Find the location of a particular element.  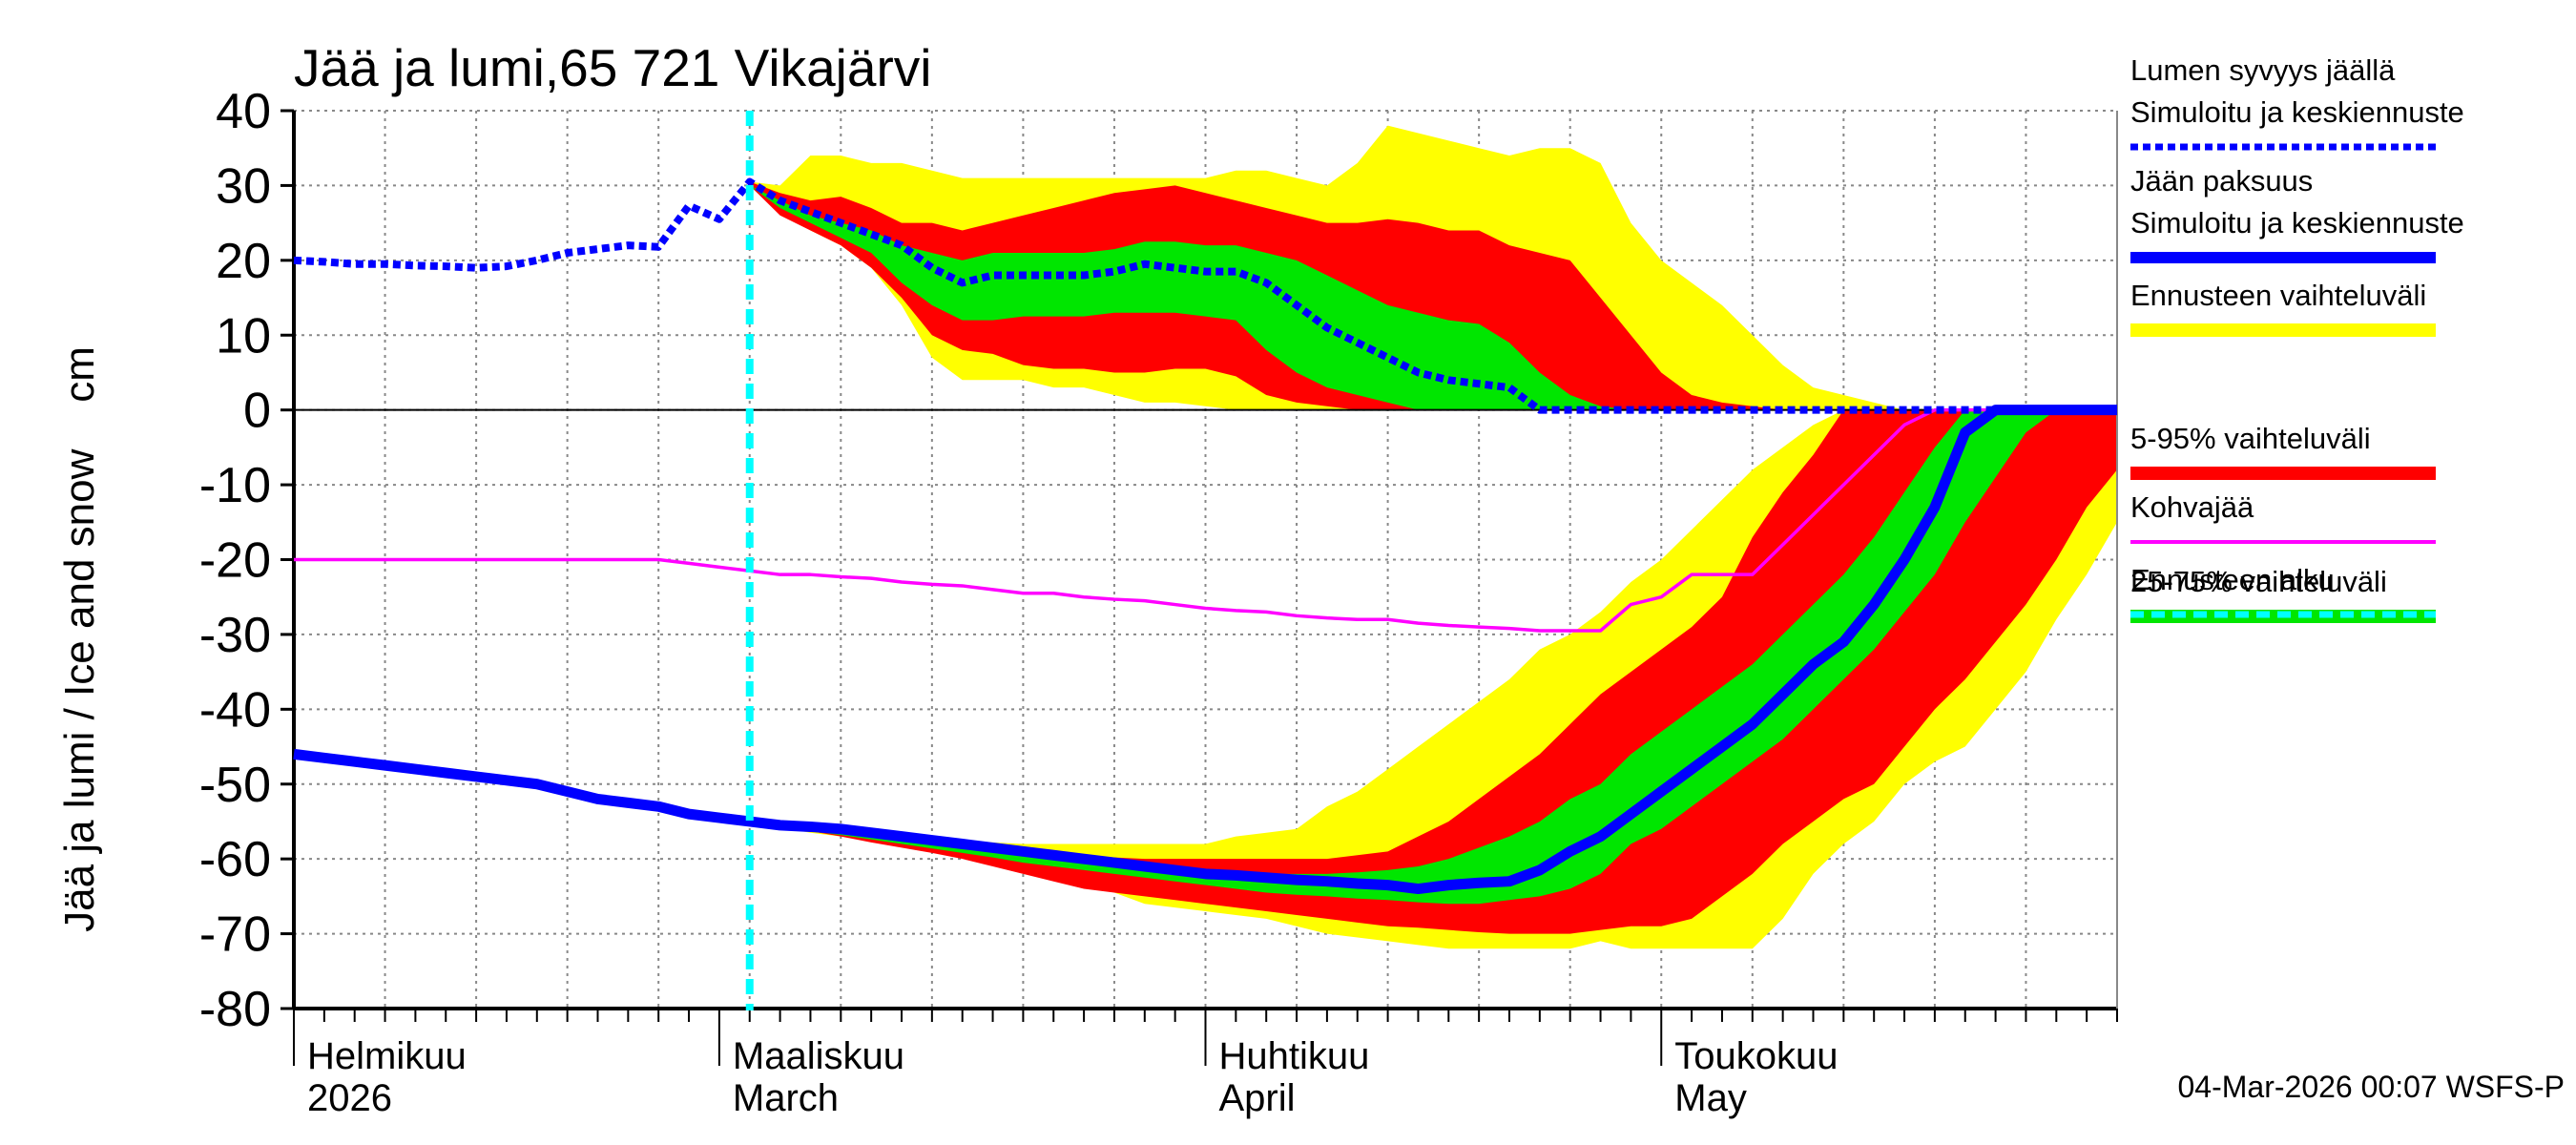

x-tick-label-2: April is located at coordinates (1257, 1098).